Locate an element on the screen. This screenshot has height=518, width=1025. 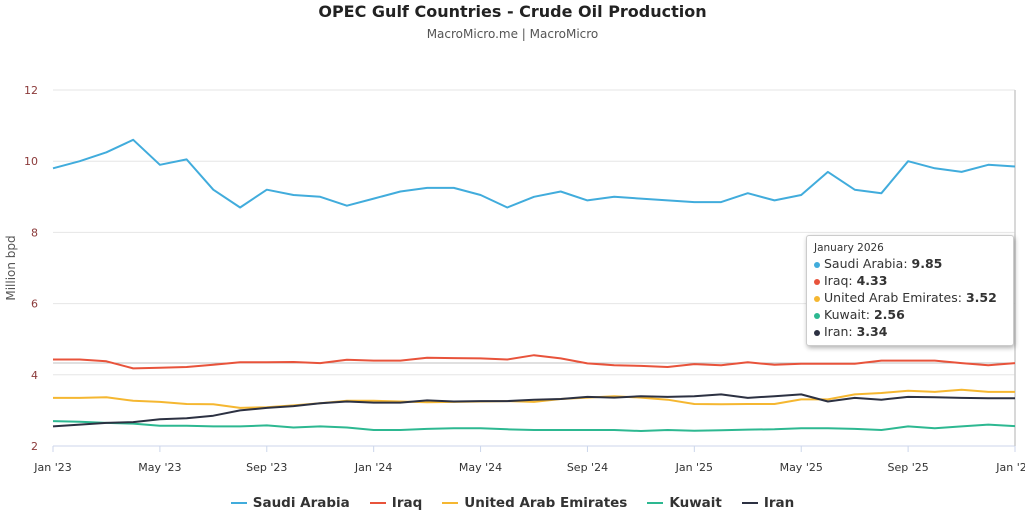
tooltip-label: Iraq: is located at coordinates (840, 280).